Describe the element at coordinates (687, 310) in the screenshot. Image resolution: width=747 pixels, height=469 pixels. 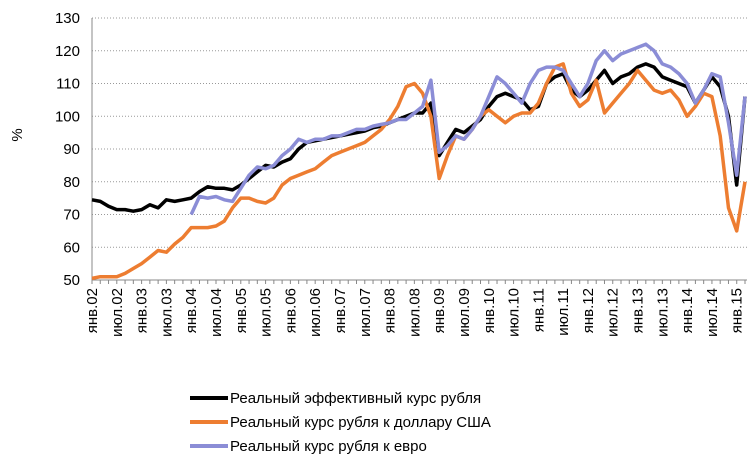
I see `x-tick-label: янв.14` at that location.